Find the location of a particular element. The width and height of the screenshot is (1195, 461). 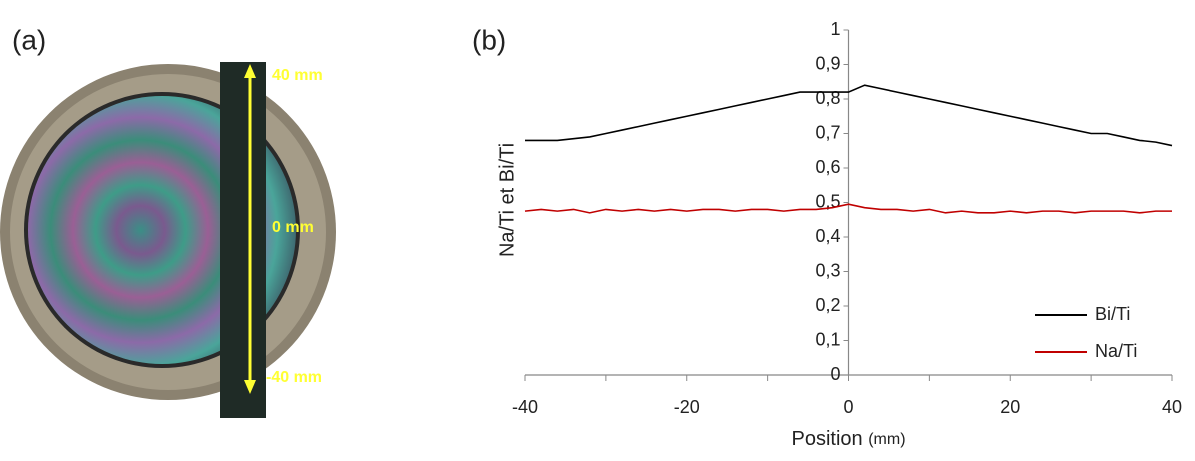

x-tick-label: 20 is located at coordinates (1010, 407).